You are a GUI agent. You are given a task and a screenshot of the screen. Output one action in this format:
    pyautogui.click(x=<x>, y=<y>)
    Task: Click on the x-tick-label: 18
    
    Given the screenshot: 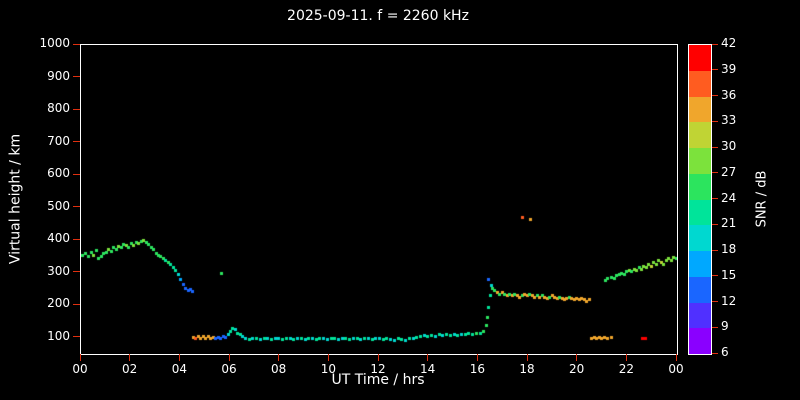 What is the action you would take?
    pyautogui.click(x=527, y=369)
    